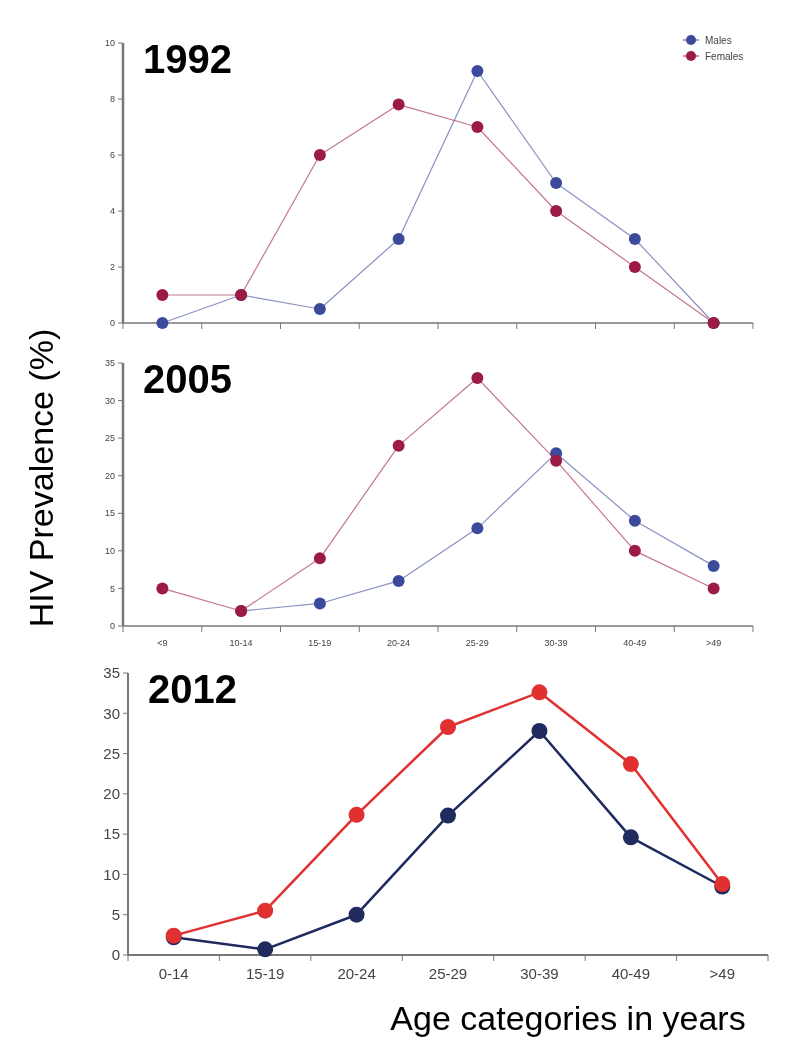  I want to click on chart-title: 2012, so click(192, 689).